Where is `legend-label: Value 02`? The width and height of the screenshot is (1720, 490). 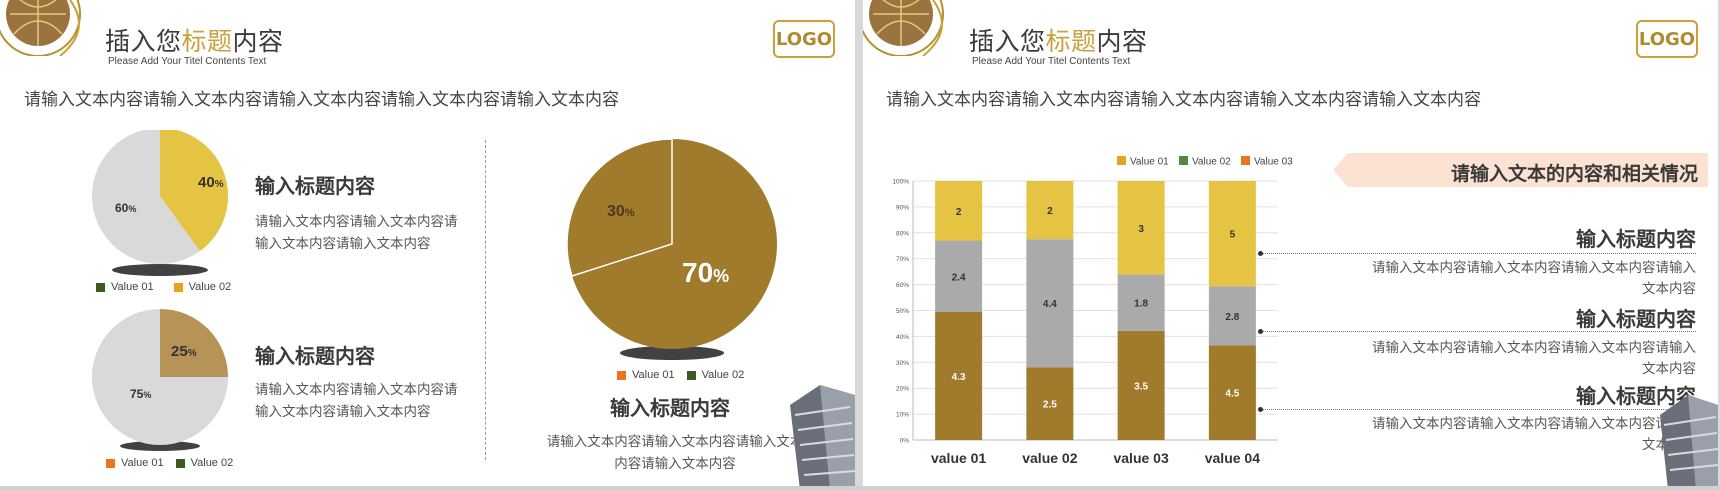
legend-label: Value 02 is located at coordinates (1211, 162).